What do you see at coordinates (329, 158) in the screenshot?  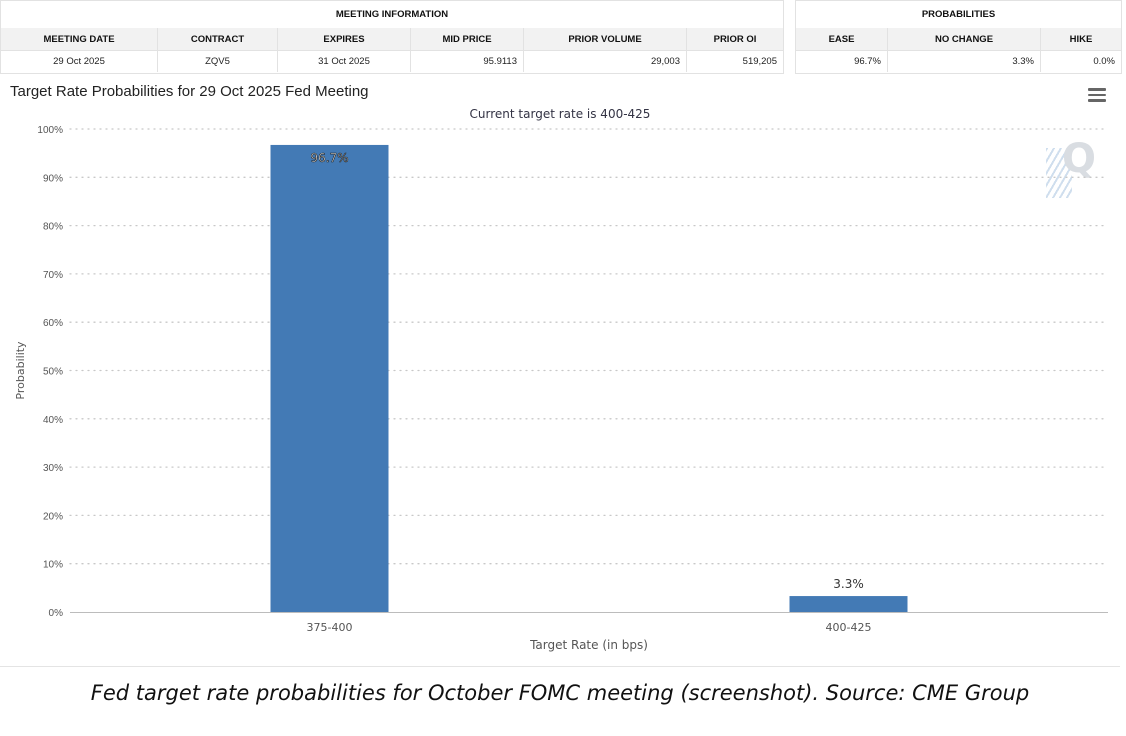 I see `bar-data-label: 96.7%` at bounding box center [329, 158].